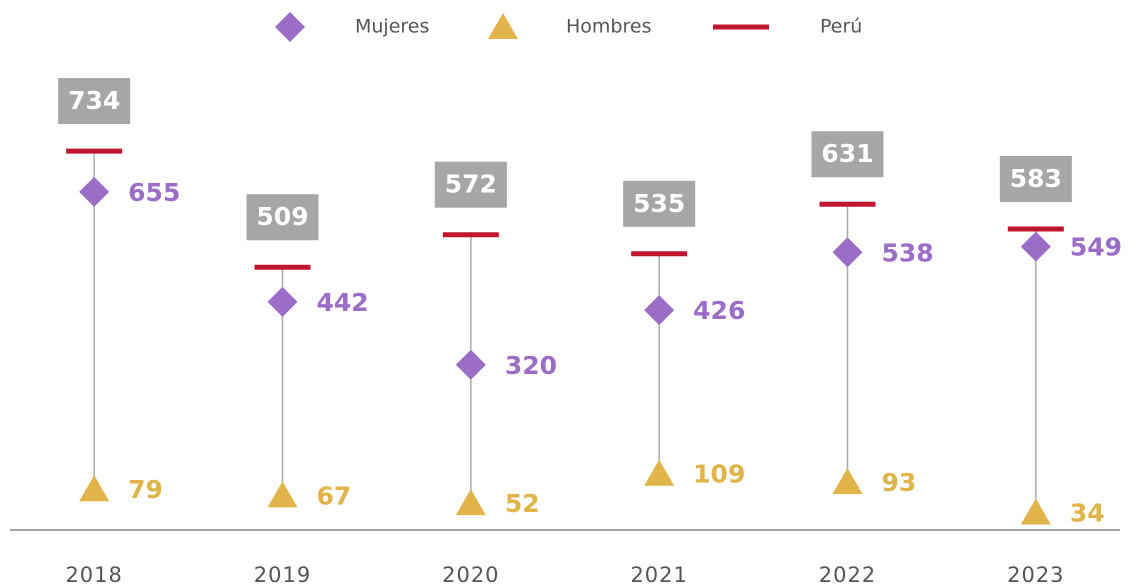 This screenshot has width=1130, height=588. I want to click on data-label: 655, so click(154, 192).